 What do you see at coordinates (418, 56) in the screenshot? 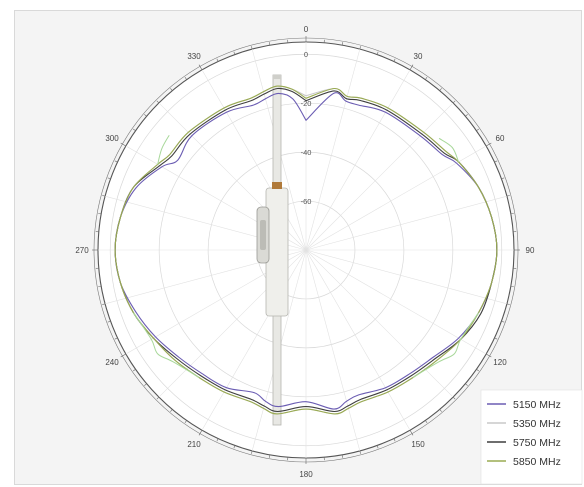
I see `angle-tick-label: 30` at bounding box center [418, 56].